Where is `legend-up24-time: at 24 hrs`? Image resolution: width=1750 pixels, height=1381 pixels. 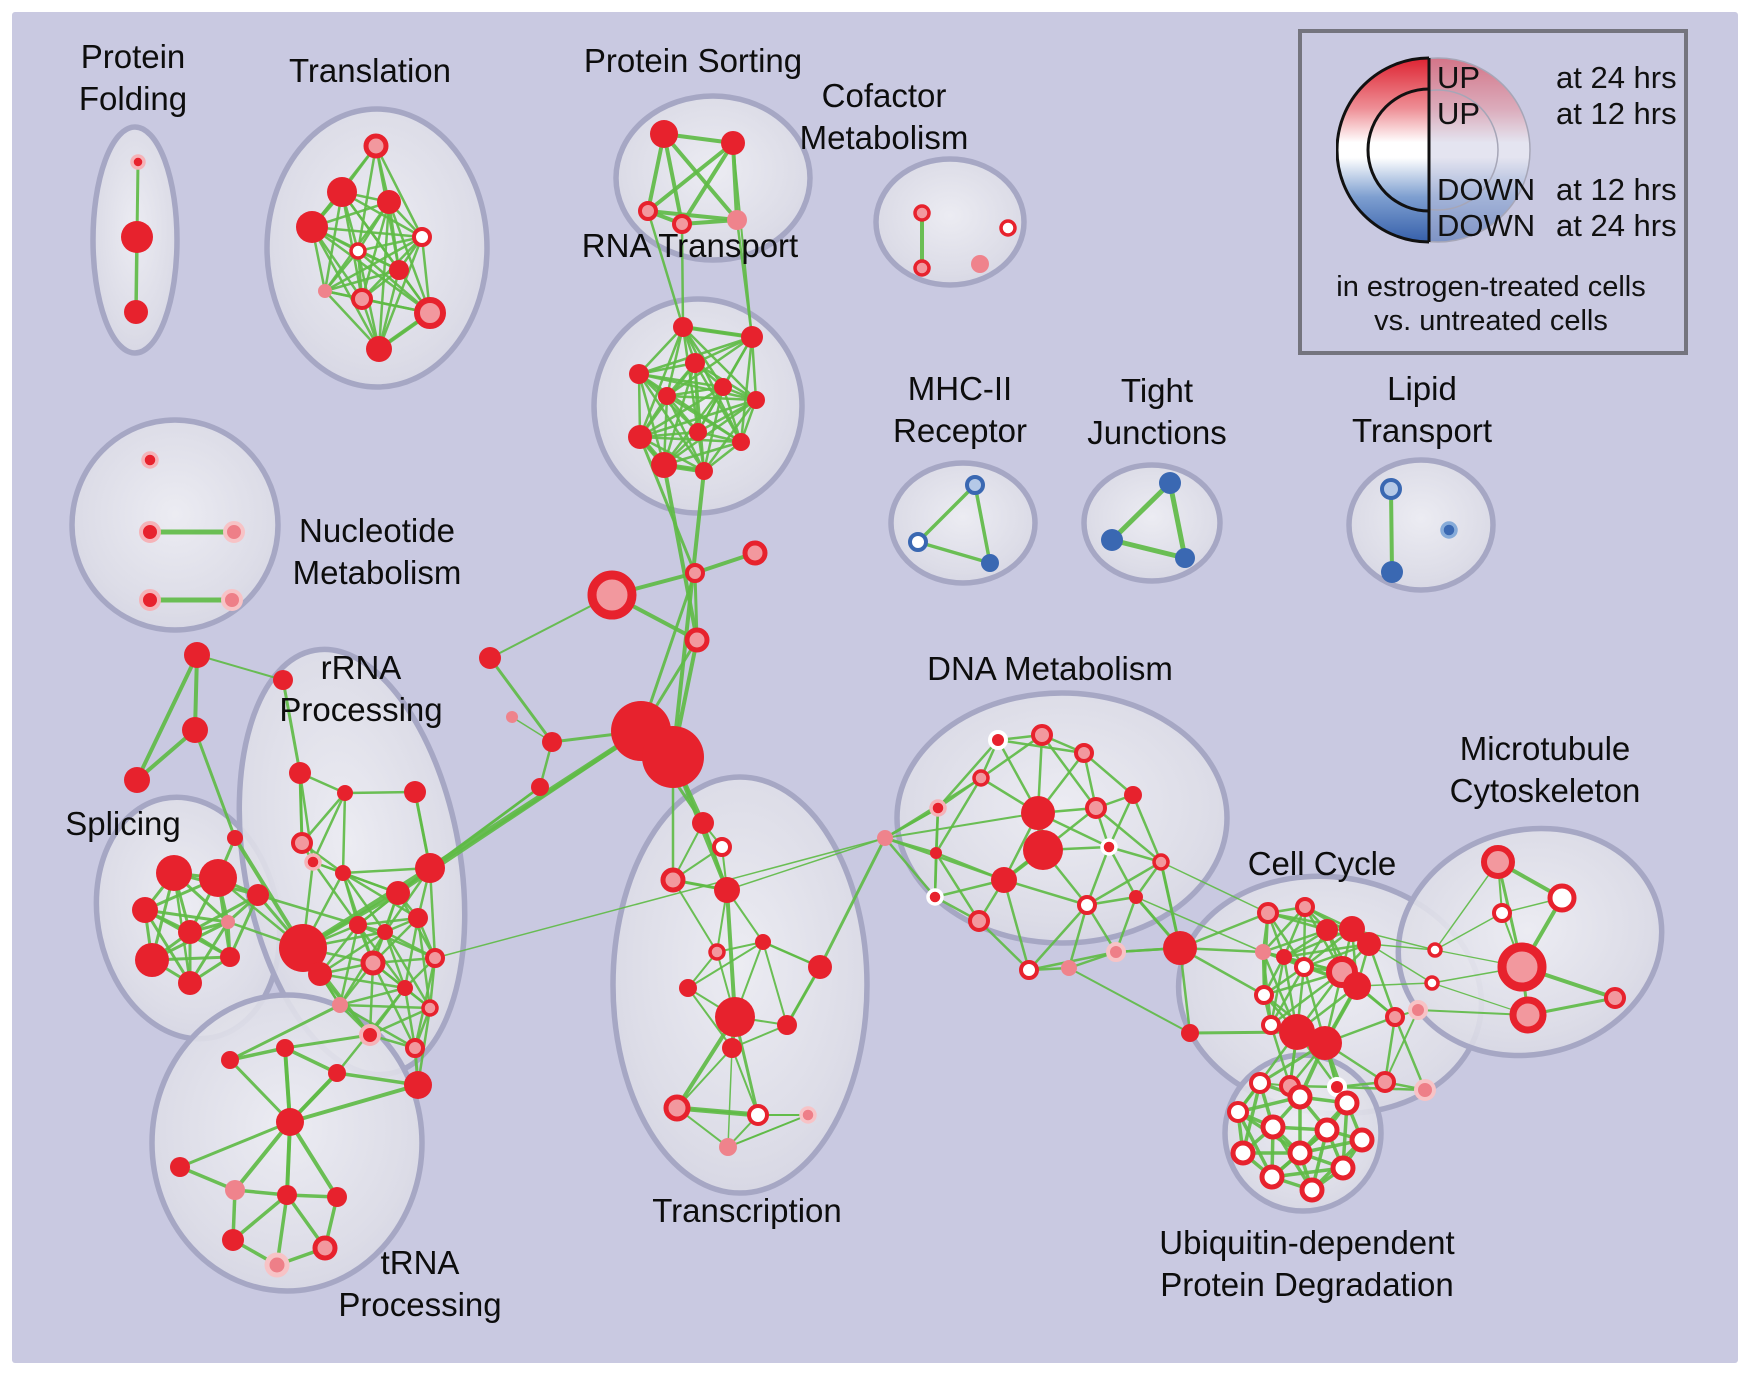 legend-up24-time: at 24 hrs is located at coordinates (1616, 77).